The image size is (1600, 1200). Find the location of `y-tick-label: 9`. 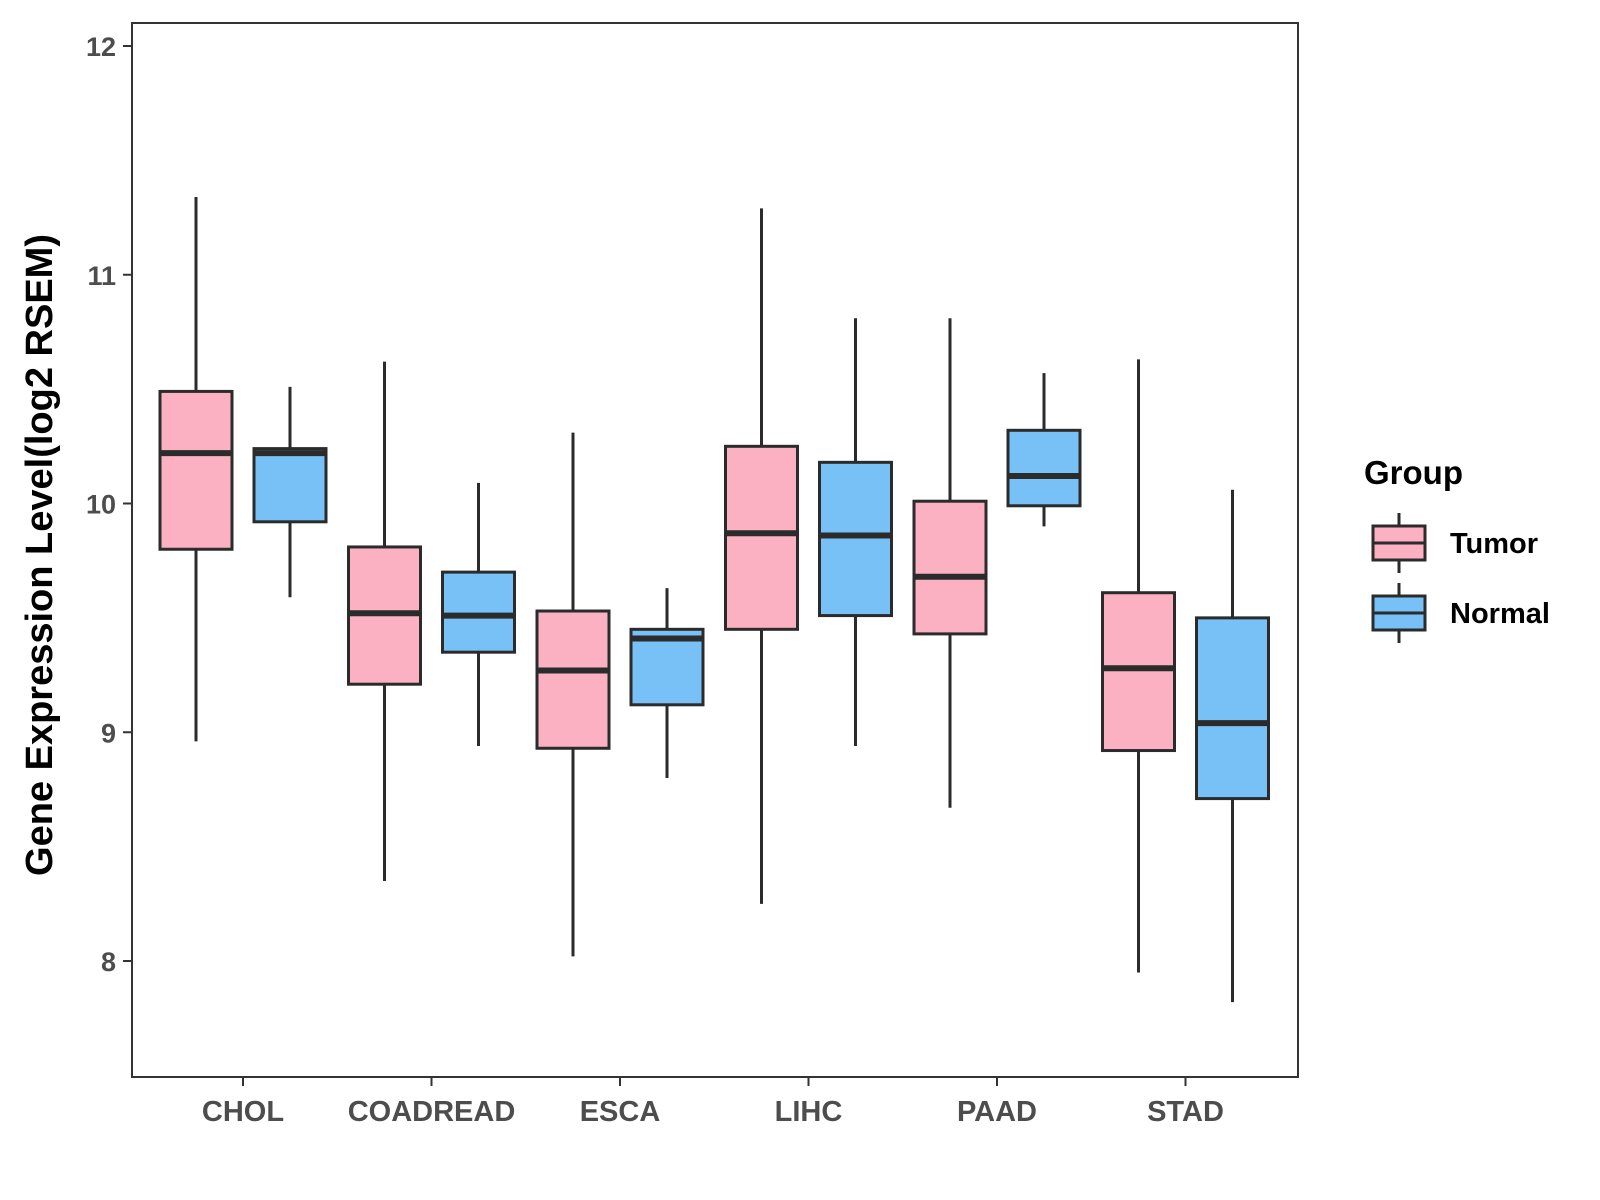

y-tick-label: 9 is located at coordinates (108, 733).